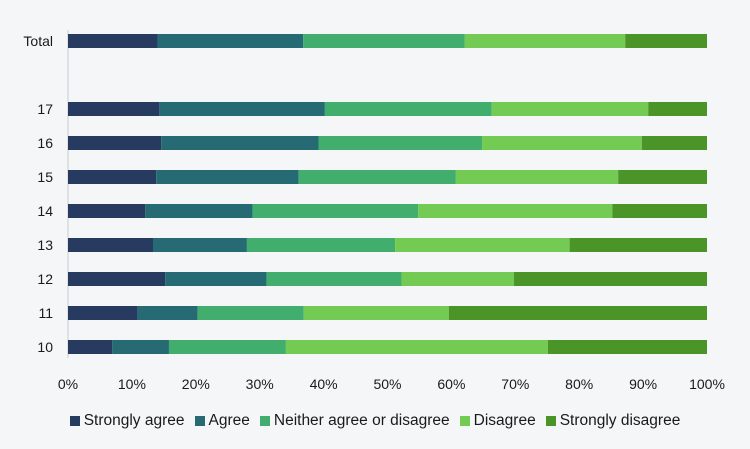 The height and width of the screenshot is (449, 750). Describe the element at coordinates (45, 177) in the screenshot. I see `y-tick-label: 15` at that location.